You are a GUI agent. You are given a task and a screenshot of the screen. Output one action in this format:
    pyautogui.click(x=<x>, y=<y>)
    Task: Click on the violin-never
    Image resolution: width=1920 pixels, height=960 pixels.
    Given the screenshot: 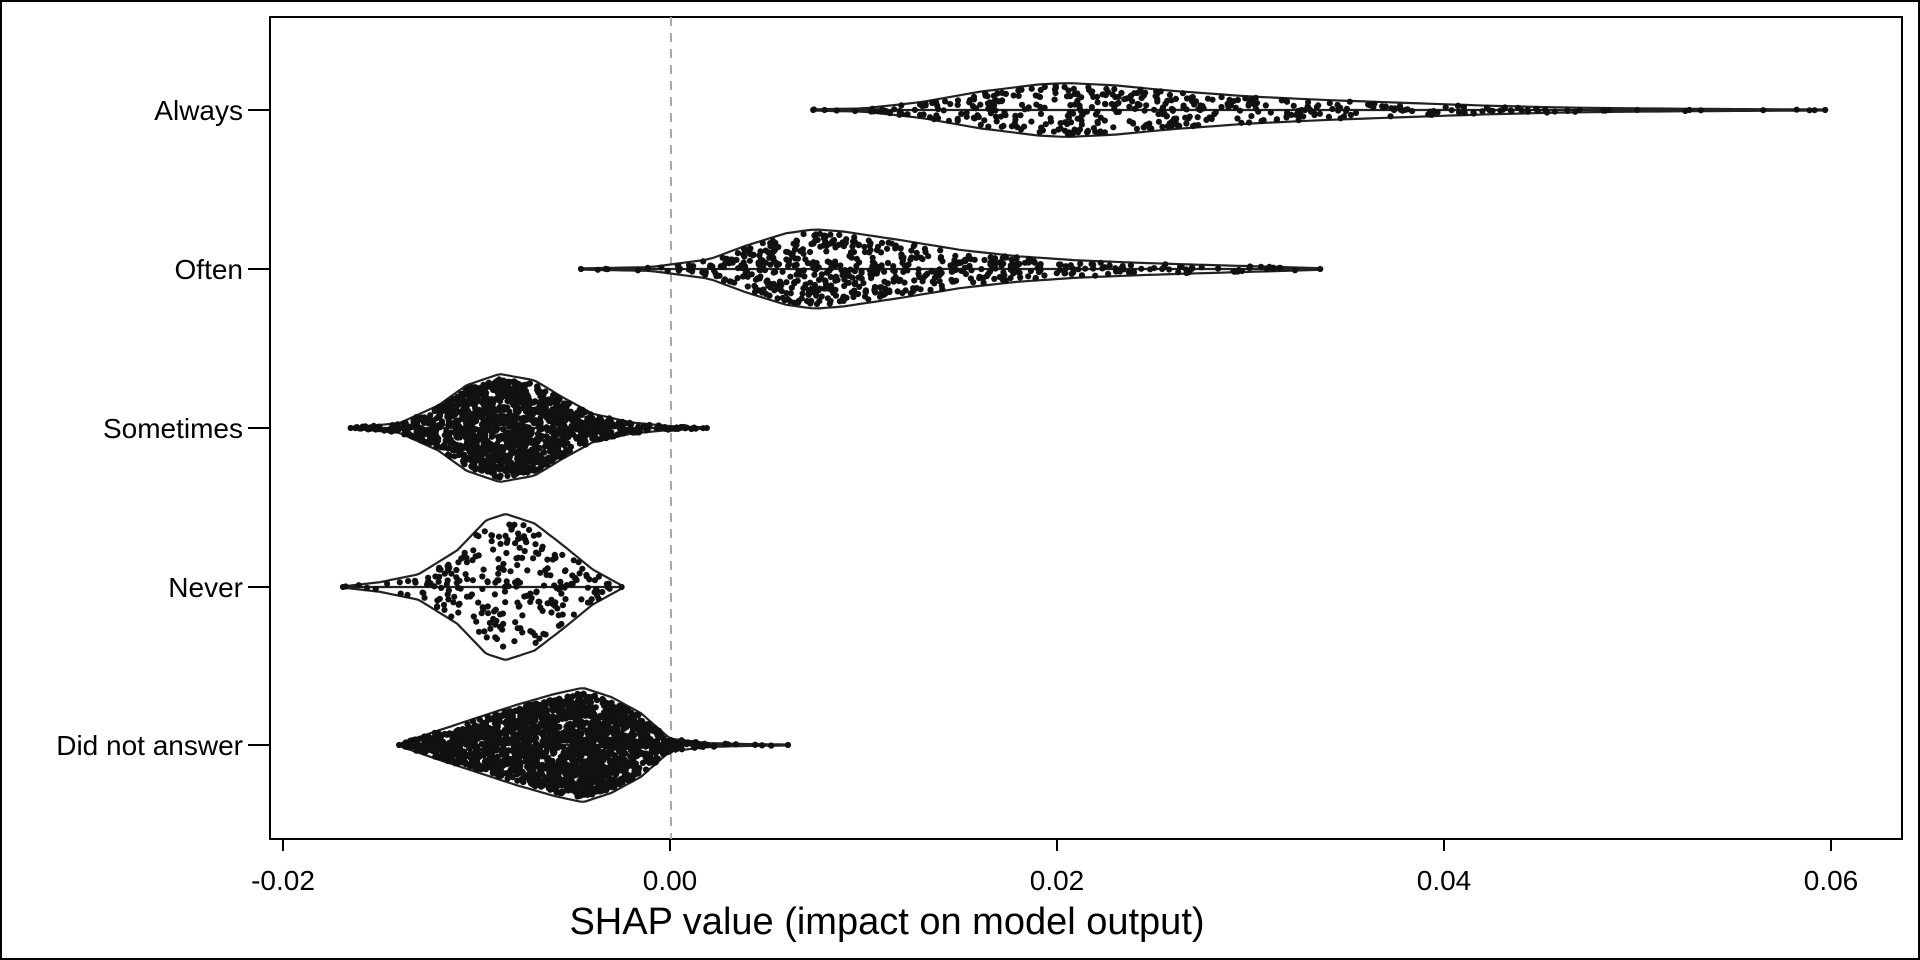 What is the action you would take?
    pyautogui.click(x=482, y=587)
    